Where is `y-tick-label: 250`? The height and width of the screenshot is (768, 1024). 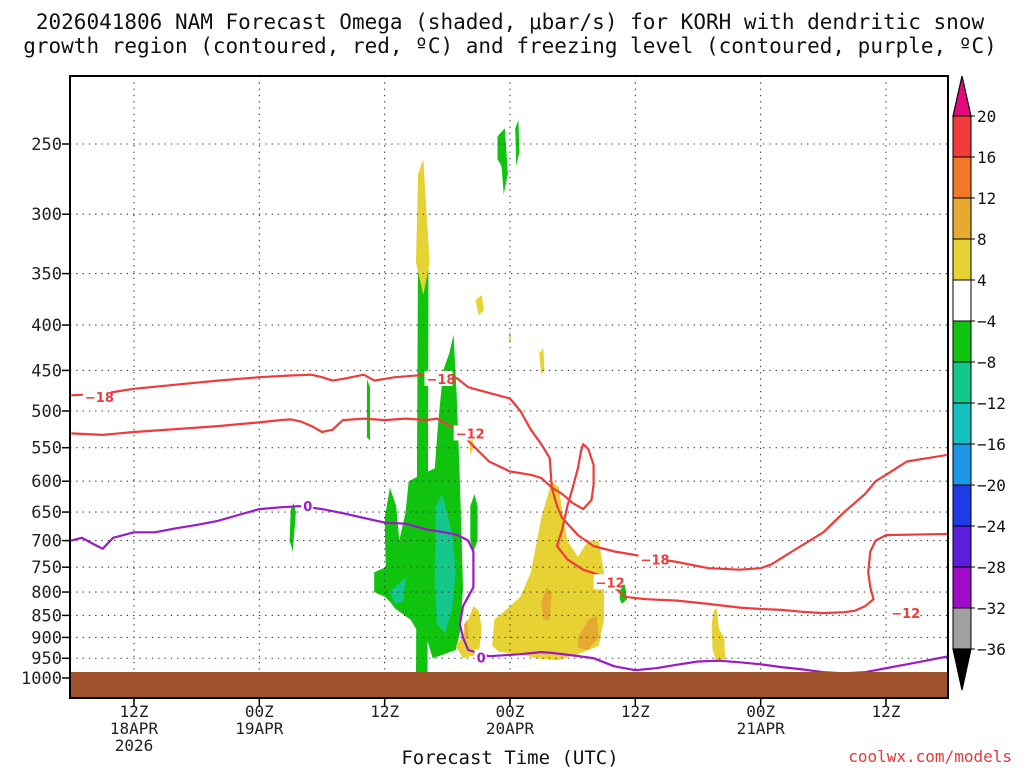
y-tick-label: 250 is located at coordinates (46, 145).